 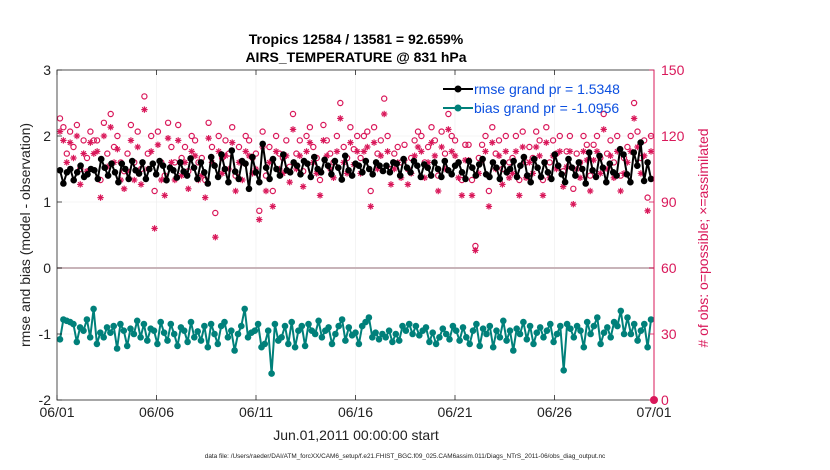 I want to click on chart-title-line2: AIRS_TEMPERATURE @ 831 hPa, so click(x=355, y=57).